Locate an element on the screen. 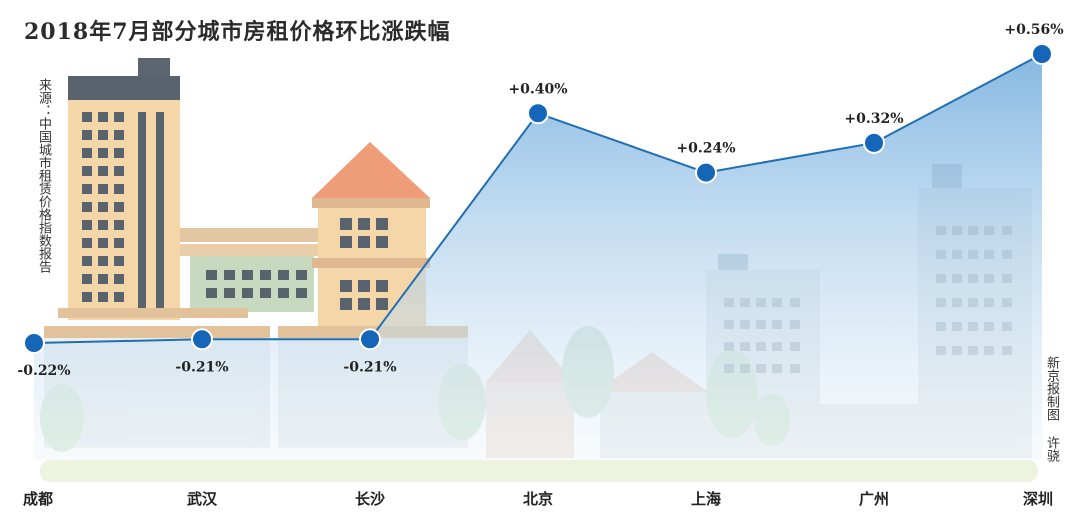 The image size is (1080, 526). data-label: -0.22% is located at coordinates (43, 371).